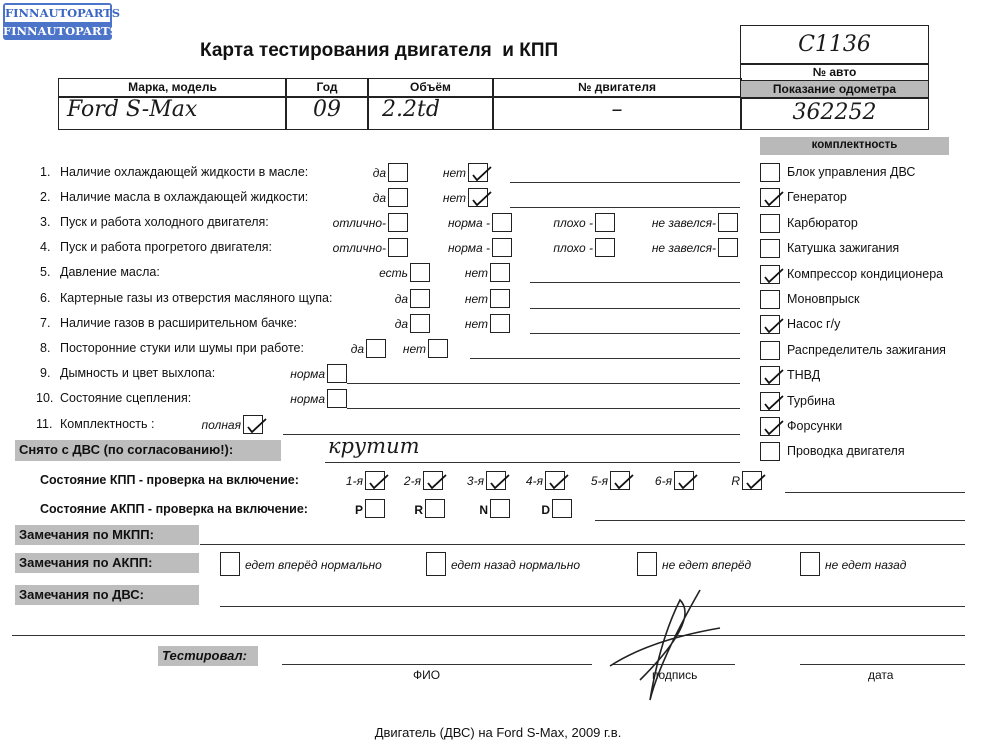 This screenshot has width=1000, height=750. I want to click on auto-remark-label: не едет назад, so click(866, 565).